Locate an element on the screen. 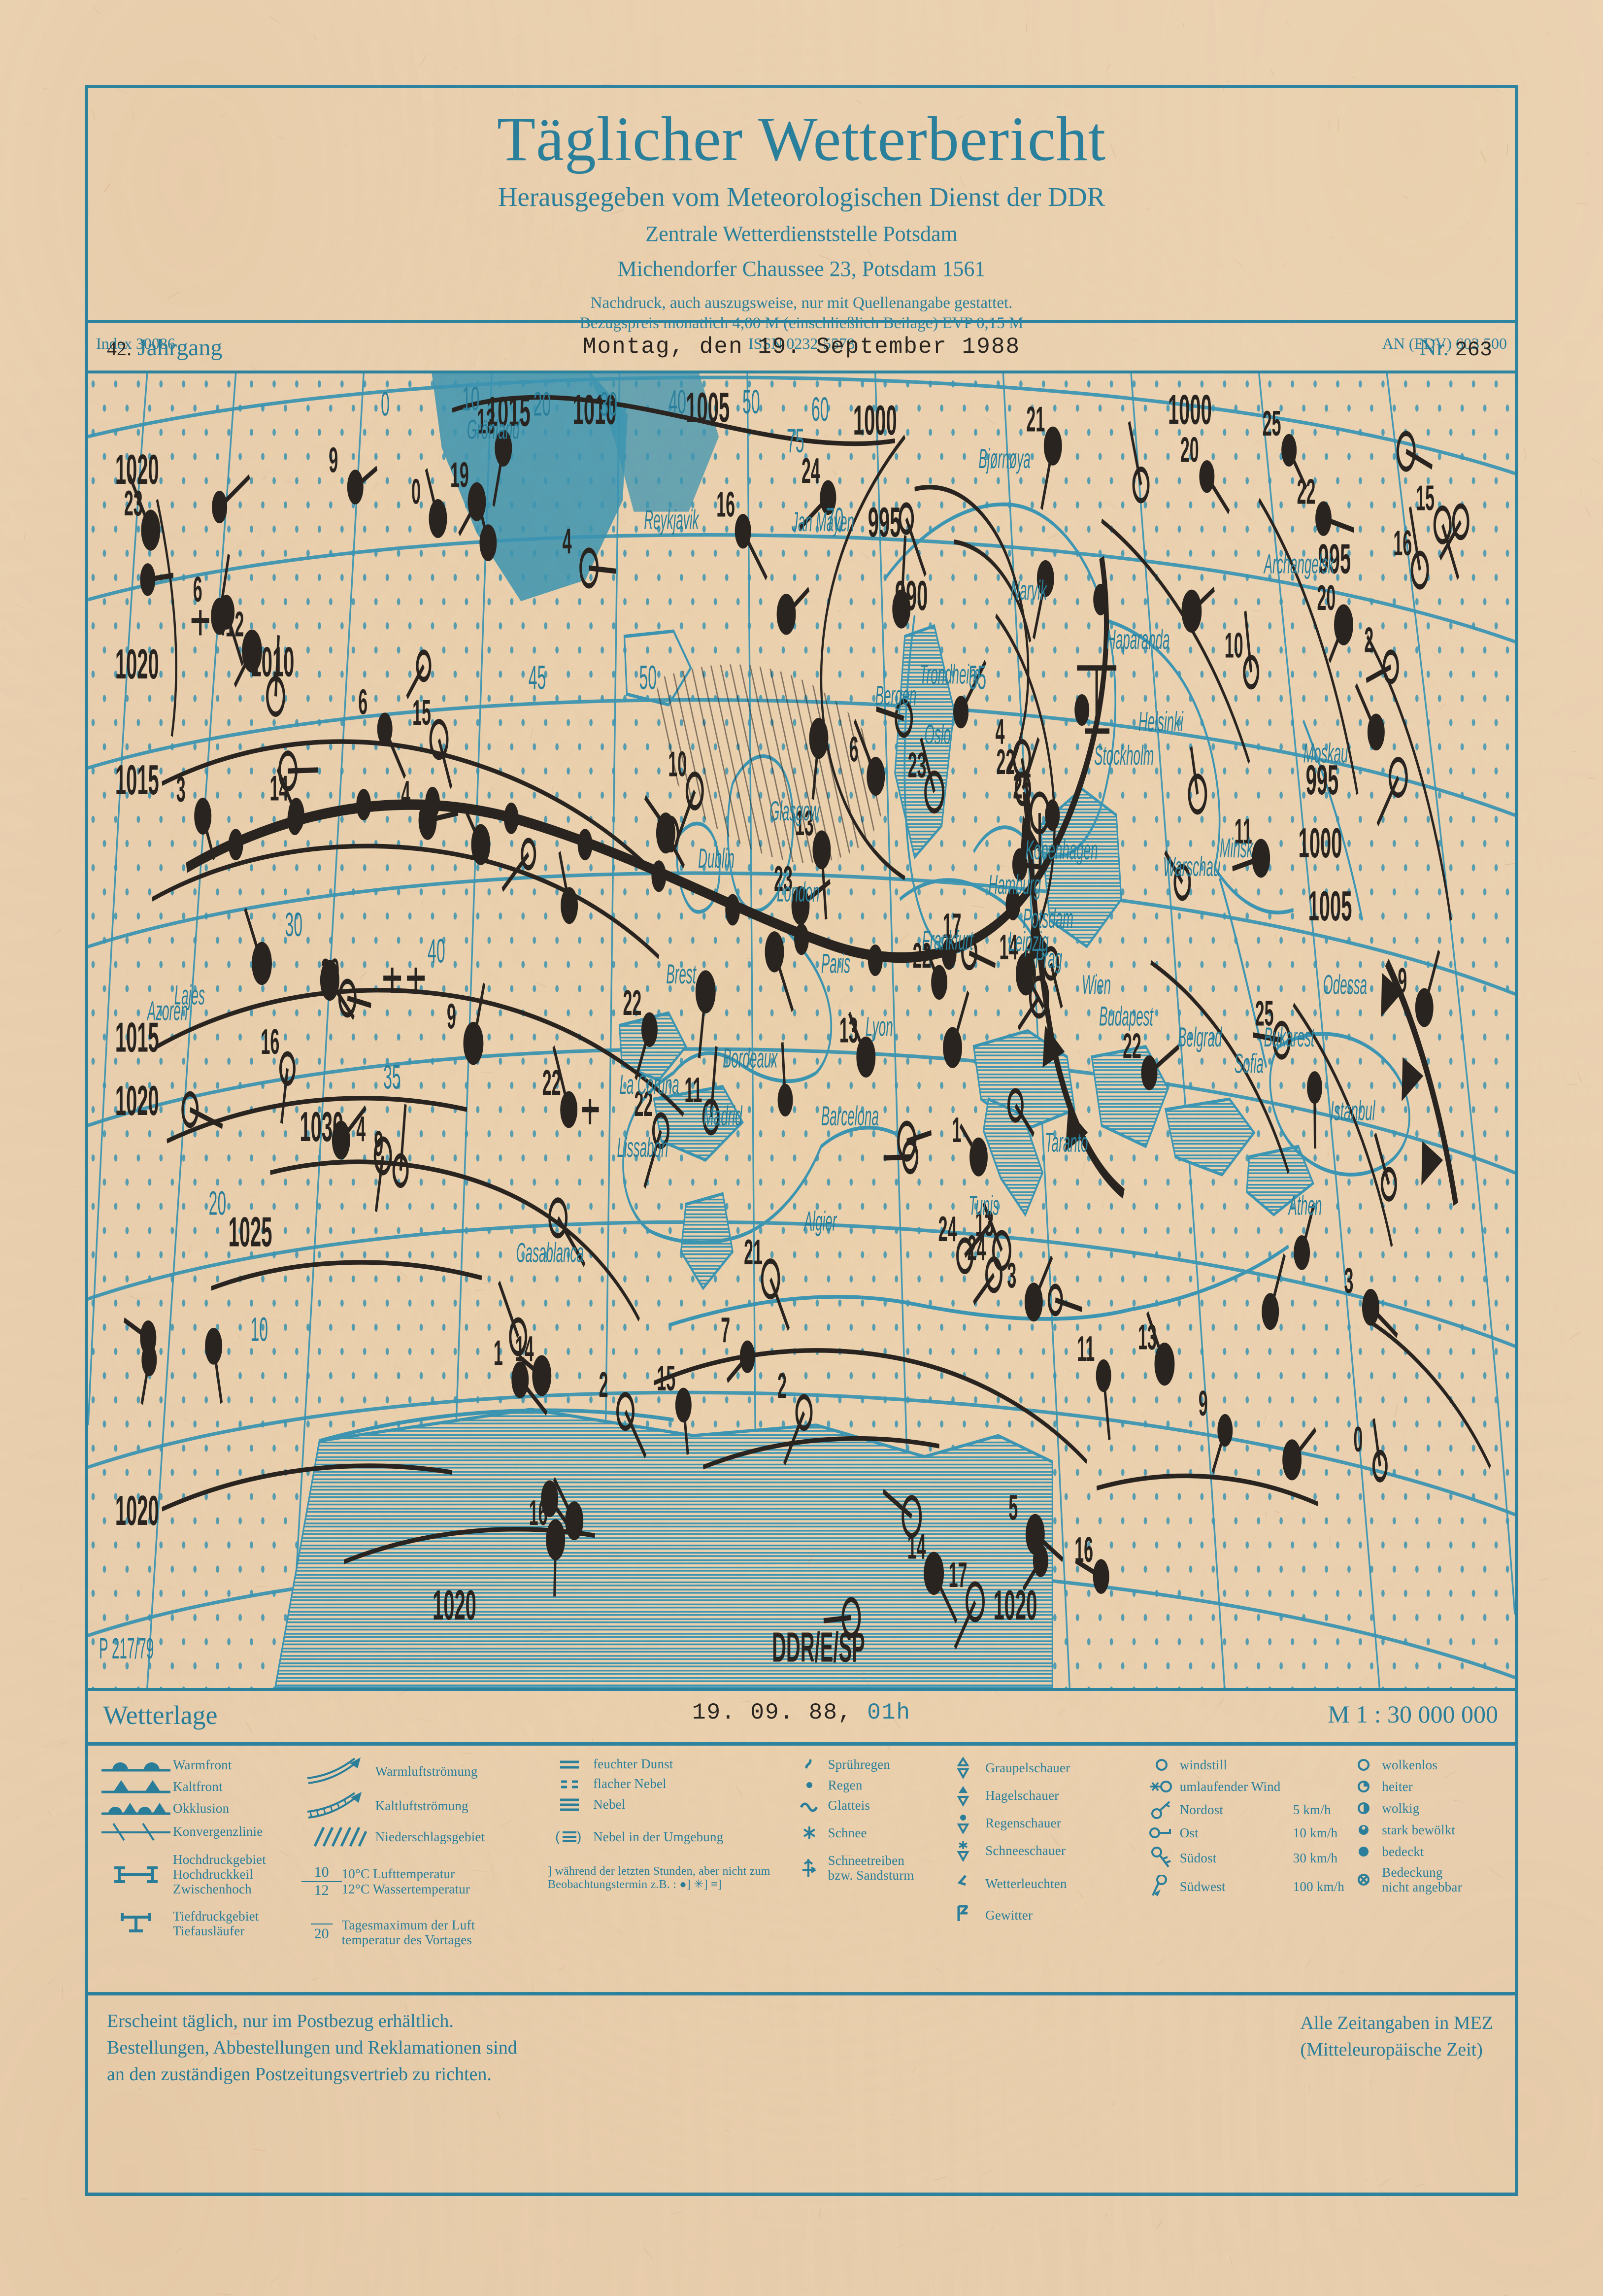  nr-label: Nr. is located at coordinates (1434, 348).